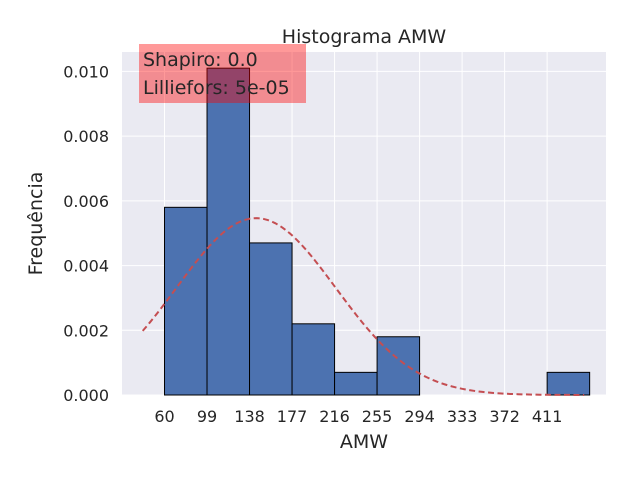  Describe the element at coordinates (377, 416) in the screenshot. I see `x-tick-label: 255` at that location.